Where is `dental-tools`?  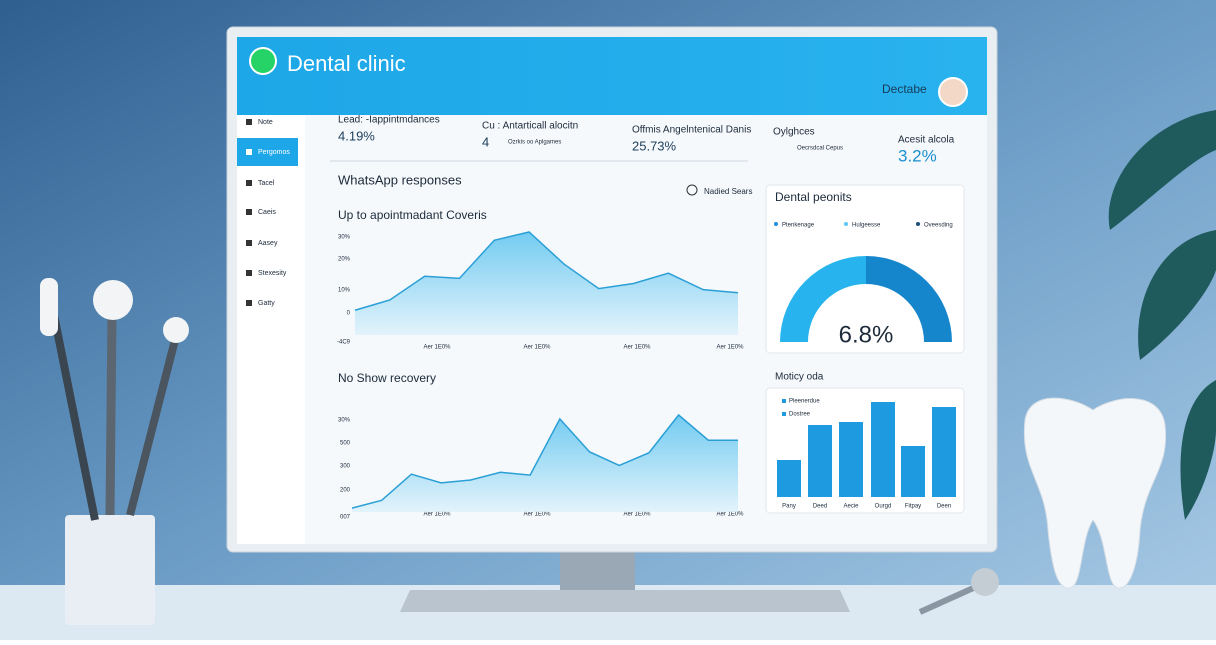
dental-tools is located at coordinates (114, 451).